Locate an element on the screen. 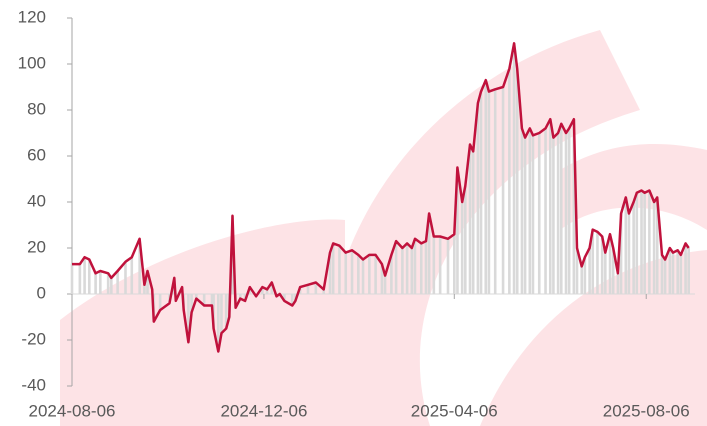 Image resolution: width=707 pixels, height=426 pixels. y-tick-label: -20 is located at coordinates (33, 338).